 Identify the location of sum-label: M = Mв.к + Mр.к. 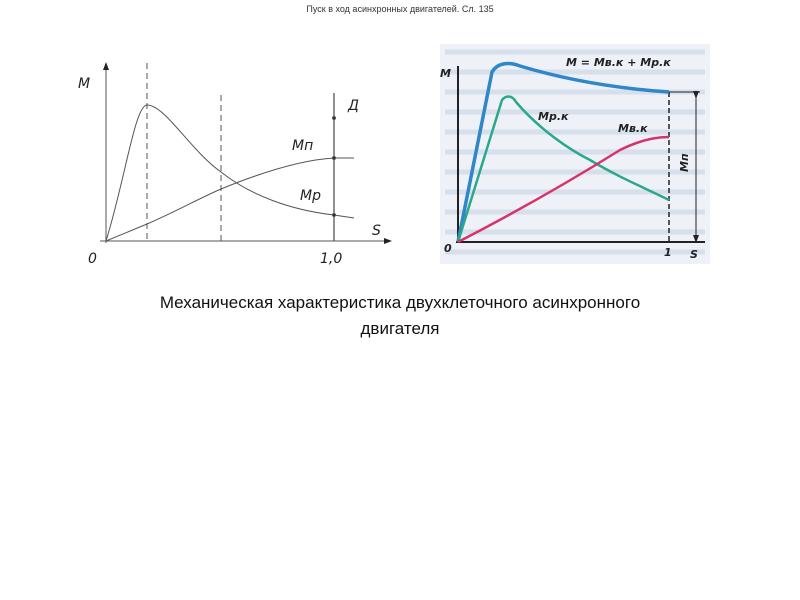
(618, 62).